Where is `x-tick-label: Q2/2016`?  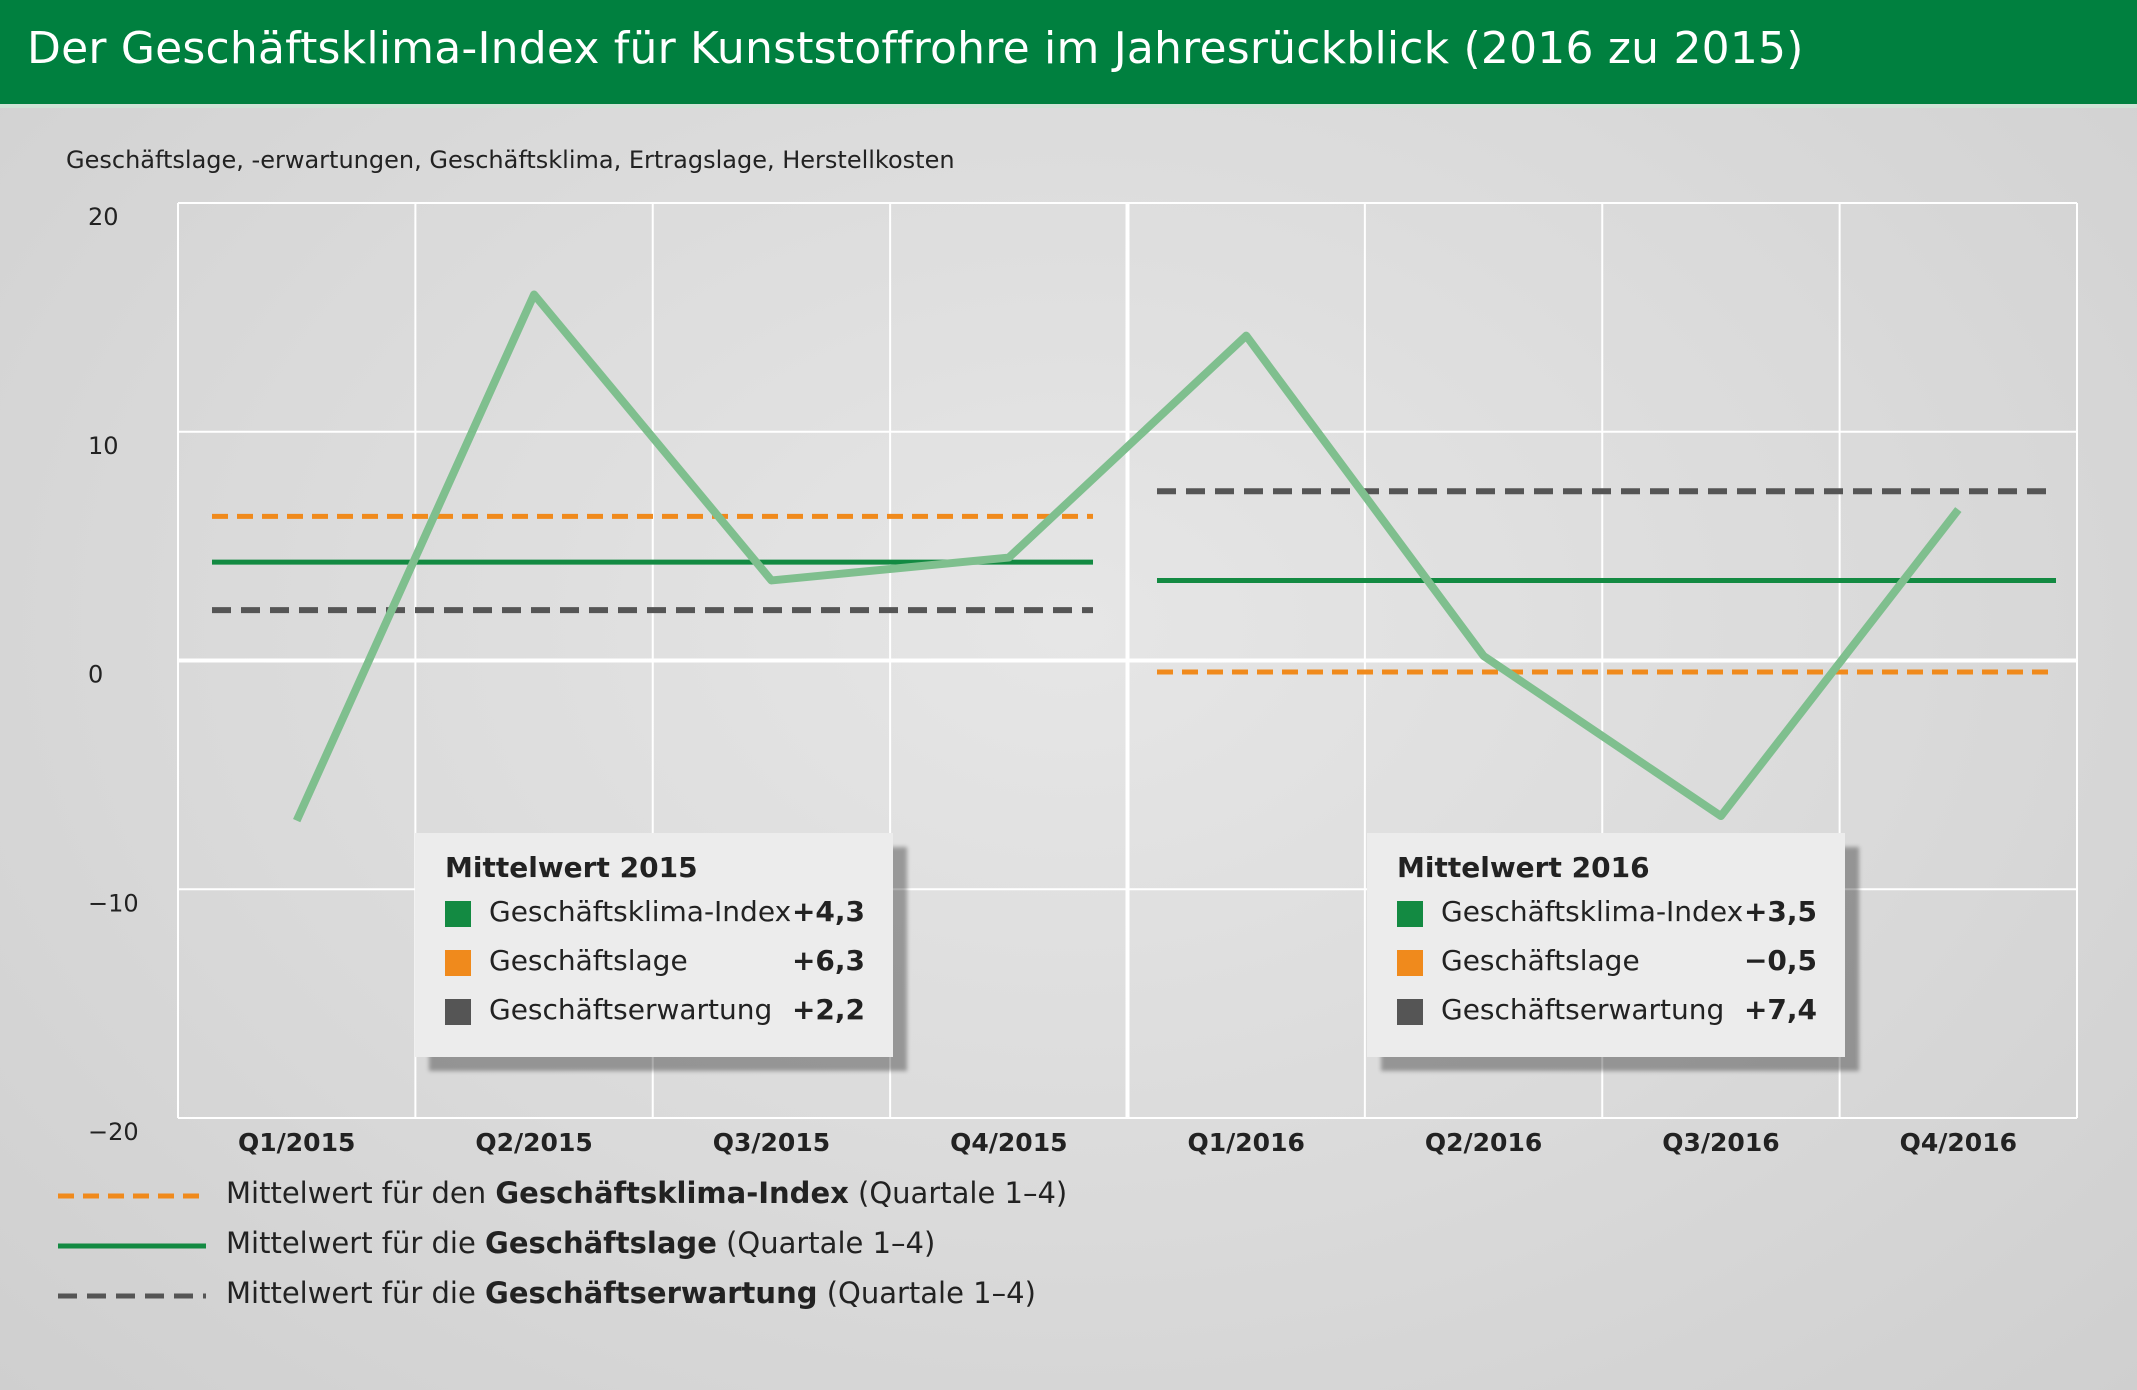
x-tick-label: Q2/2016 is located at coordinates (1483, 1142).